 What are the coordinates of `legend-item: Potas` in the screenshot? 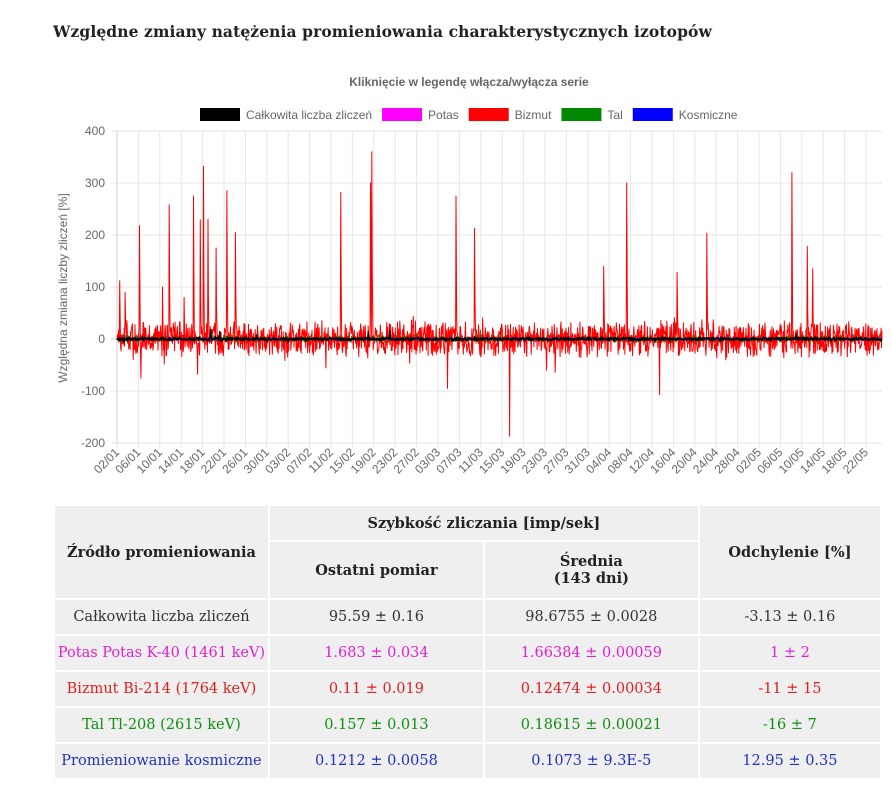 It's located at (420, 115).